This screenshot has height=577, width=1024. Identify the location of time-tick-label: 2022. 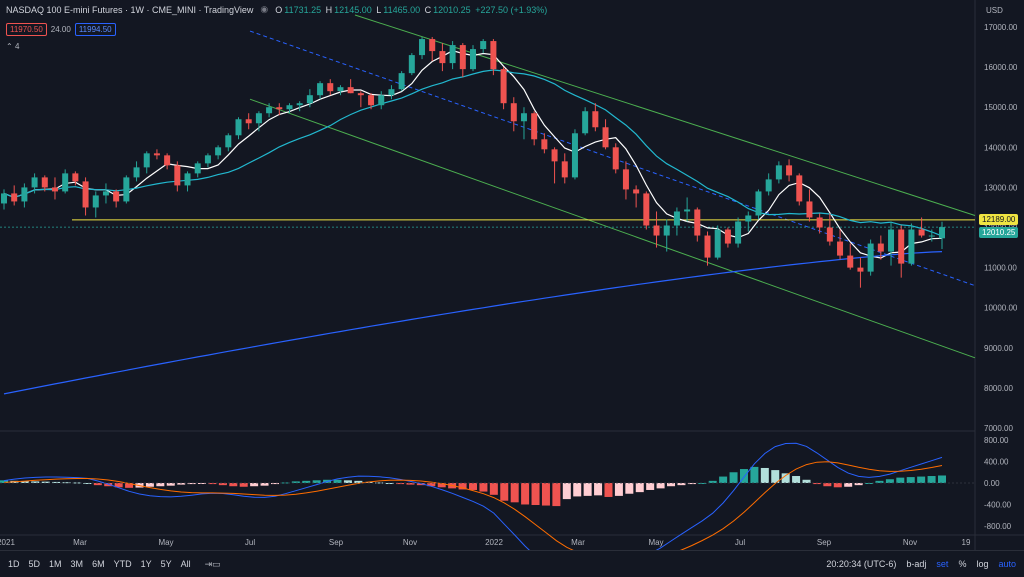
(494, 542).